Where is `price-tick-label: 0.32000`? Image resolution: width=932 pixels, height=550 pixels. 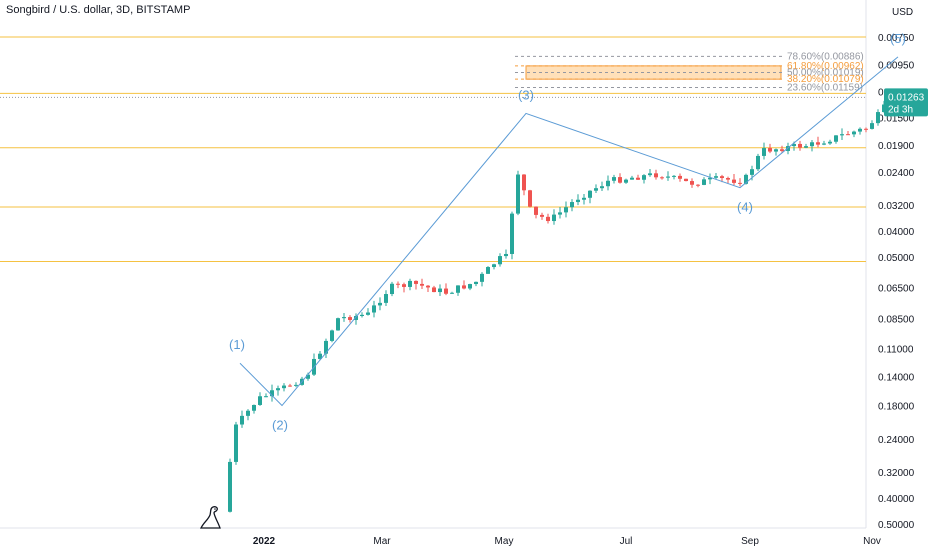
price-tick-label: 0.32000 is located at coordinates (896, 473).